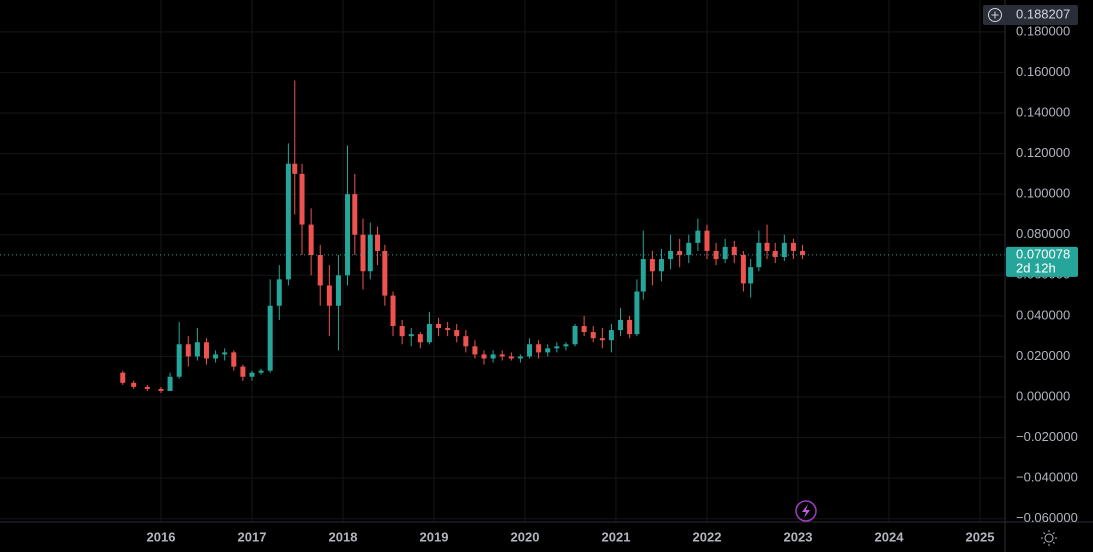 The height and width of the screenshot is (552, 1093). I want to click on x-tick-label: 2022, so click(707, 536).